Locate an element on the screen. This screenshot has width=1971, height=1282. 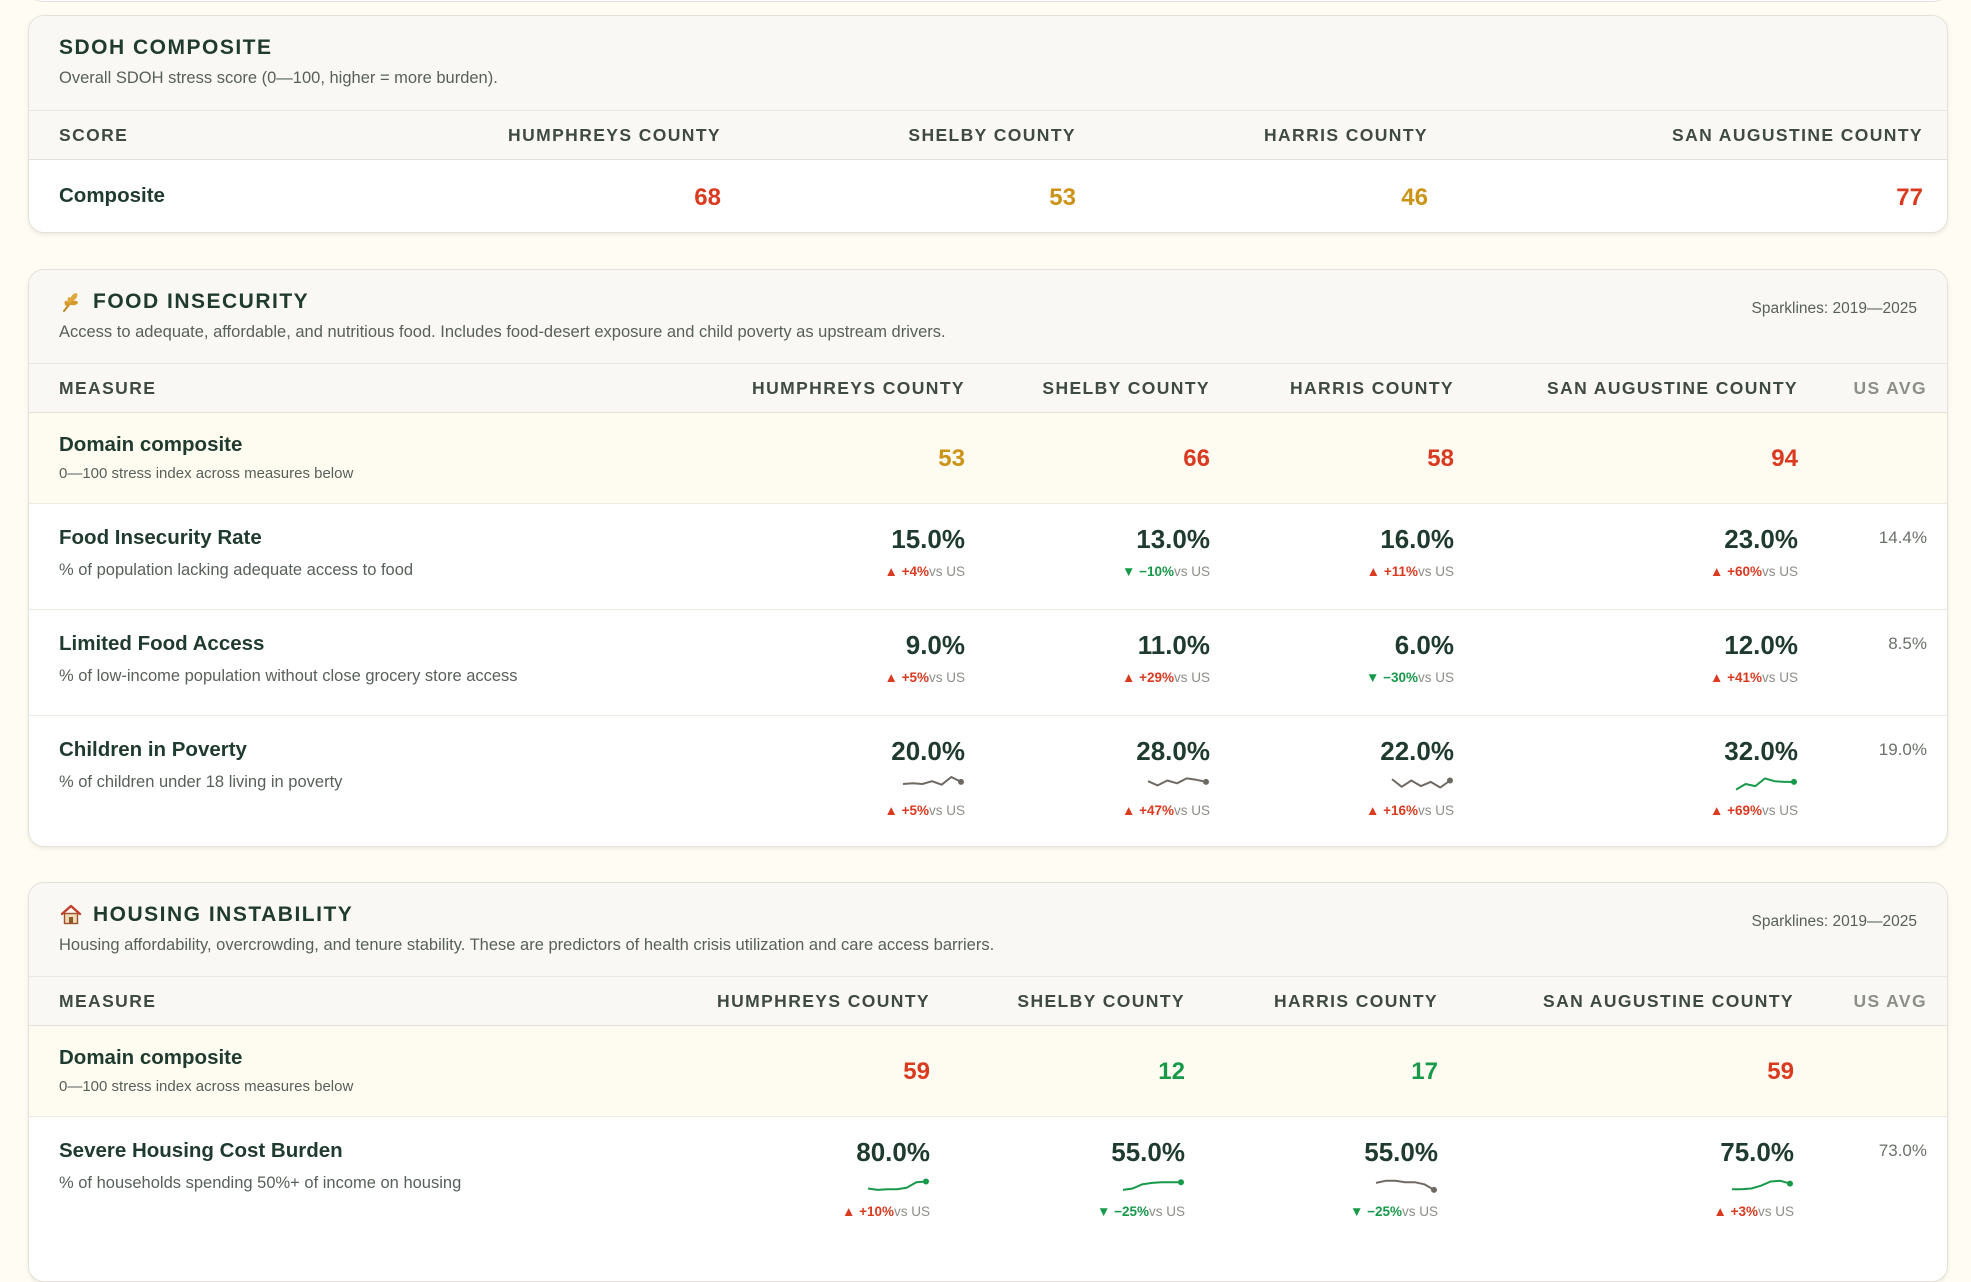
measure-value: 23.0% is located at coordinates (1761, 539).